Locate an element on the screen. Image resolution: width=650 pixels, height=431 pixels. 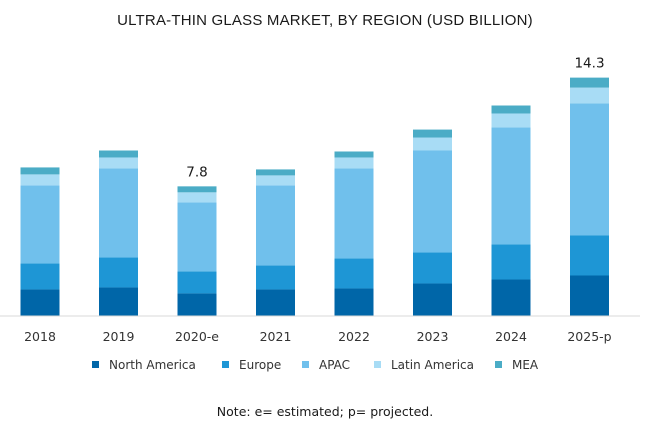
bar-north-america-2022 is located at coordinates (354, 302).